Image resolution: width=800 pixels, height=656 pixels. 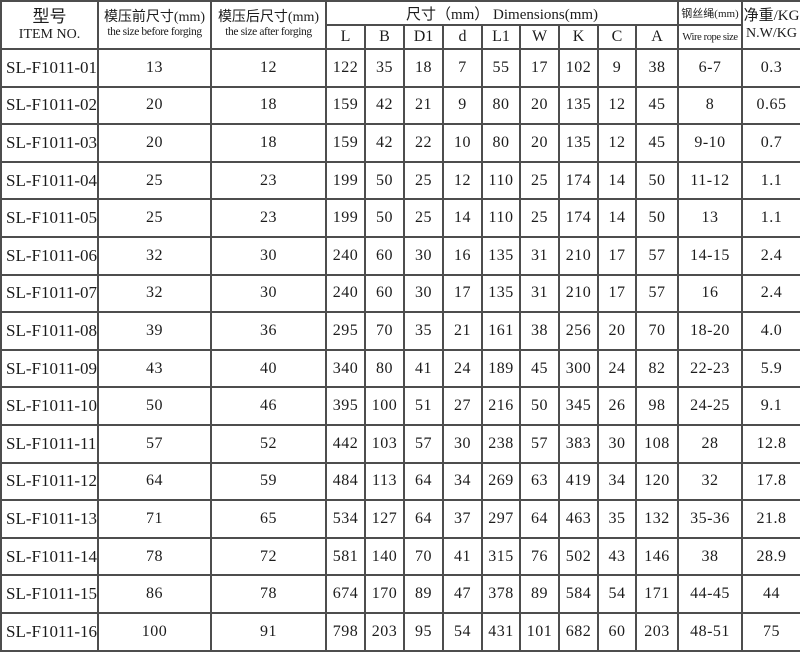 What do you see at coordinates (770, 180) in the screenshot?
I see `value-cell: 1.1` at bounding box center [770, 180].